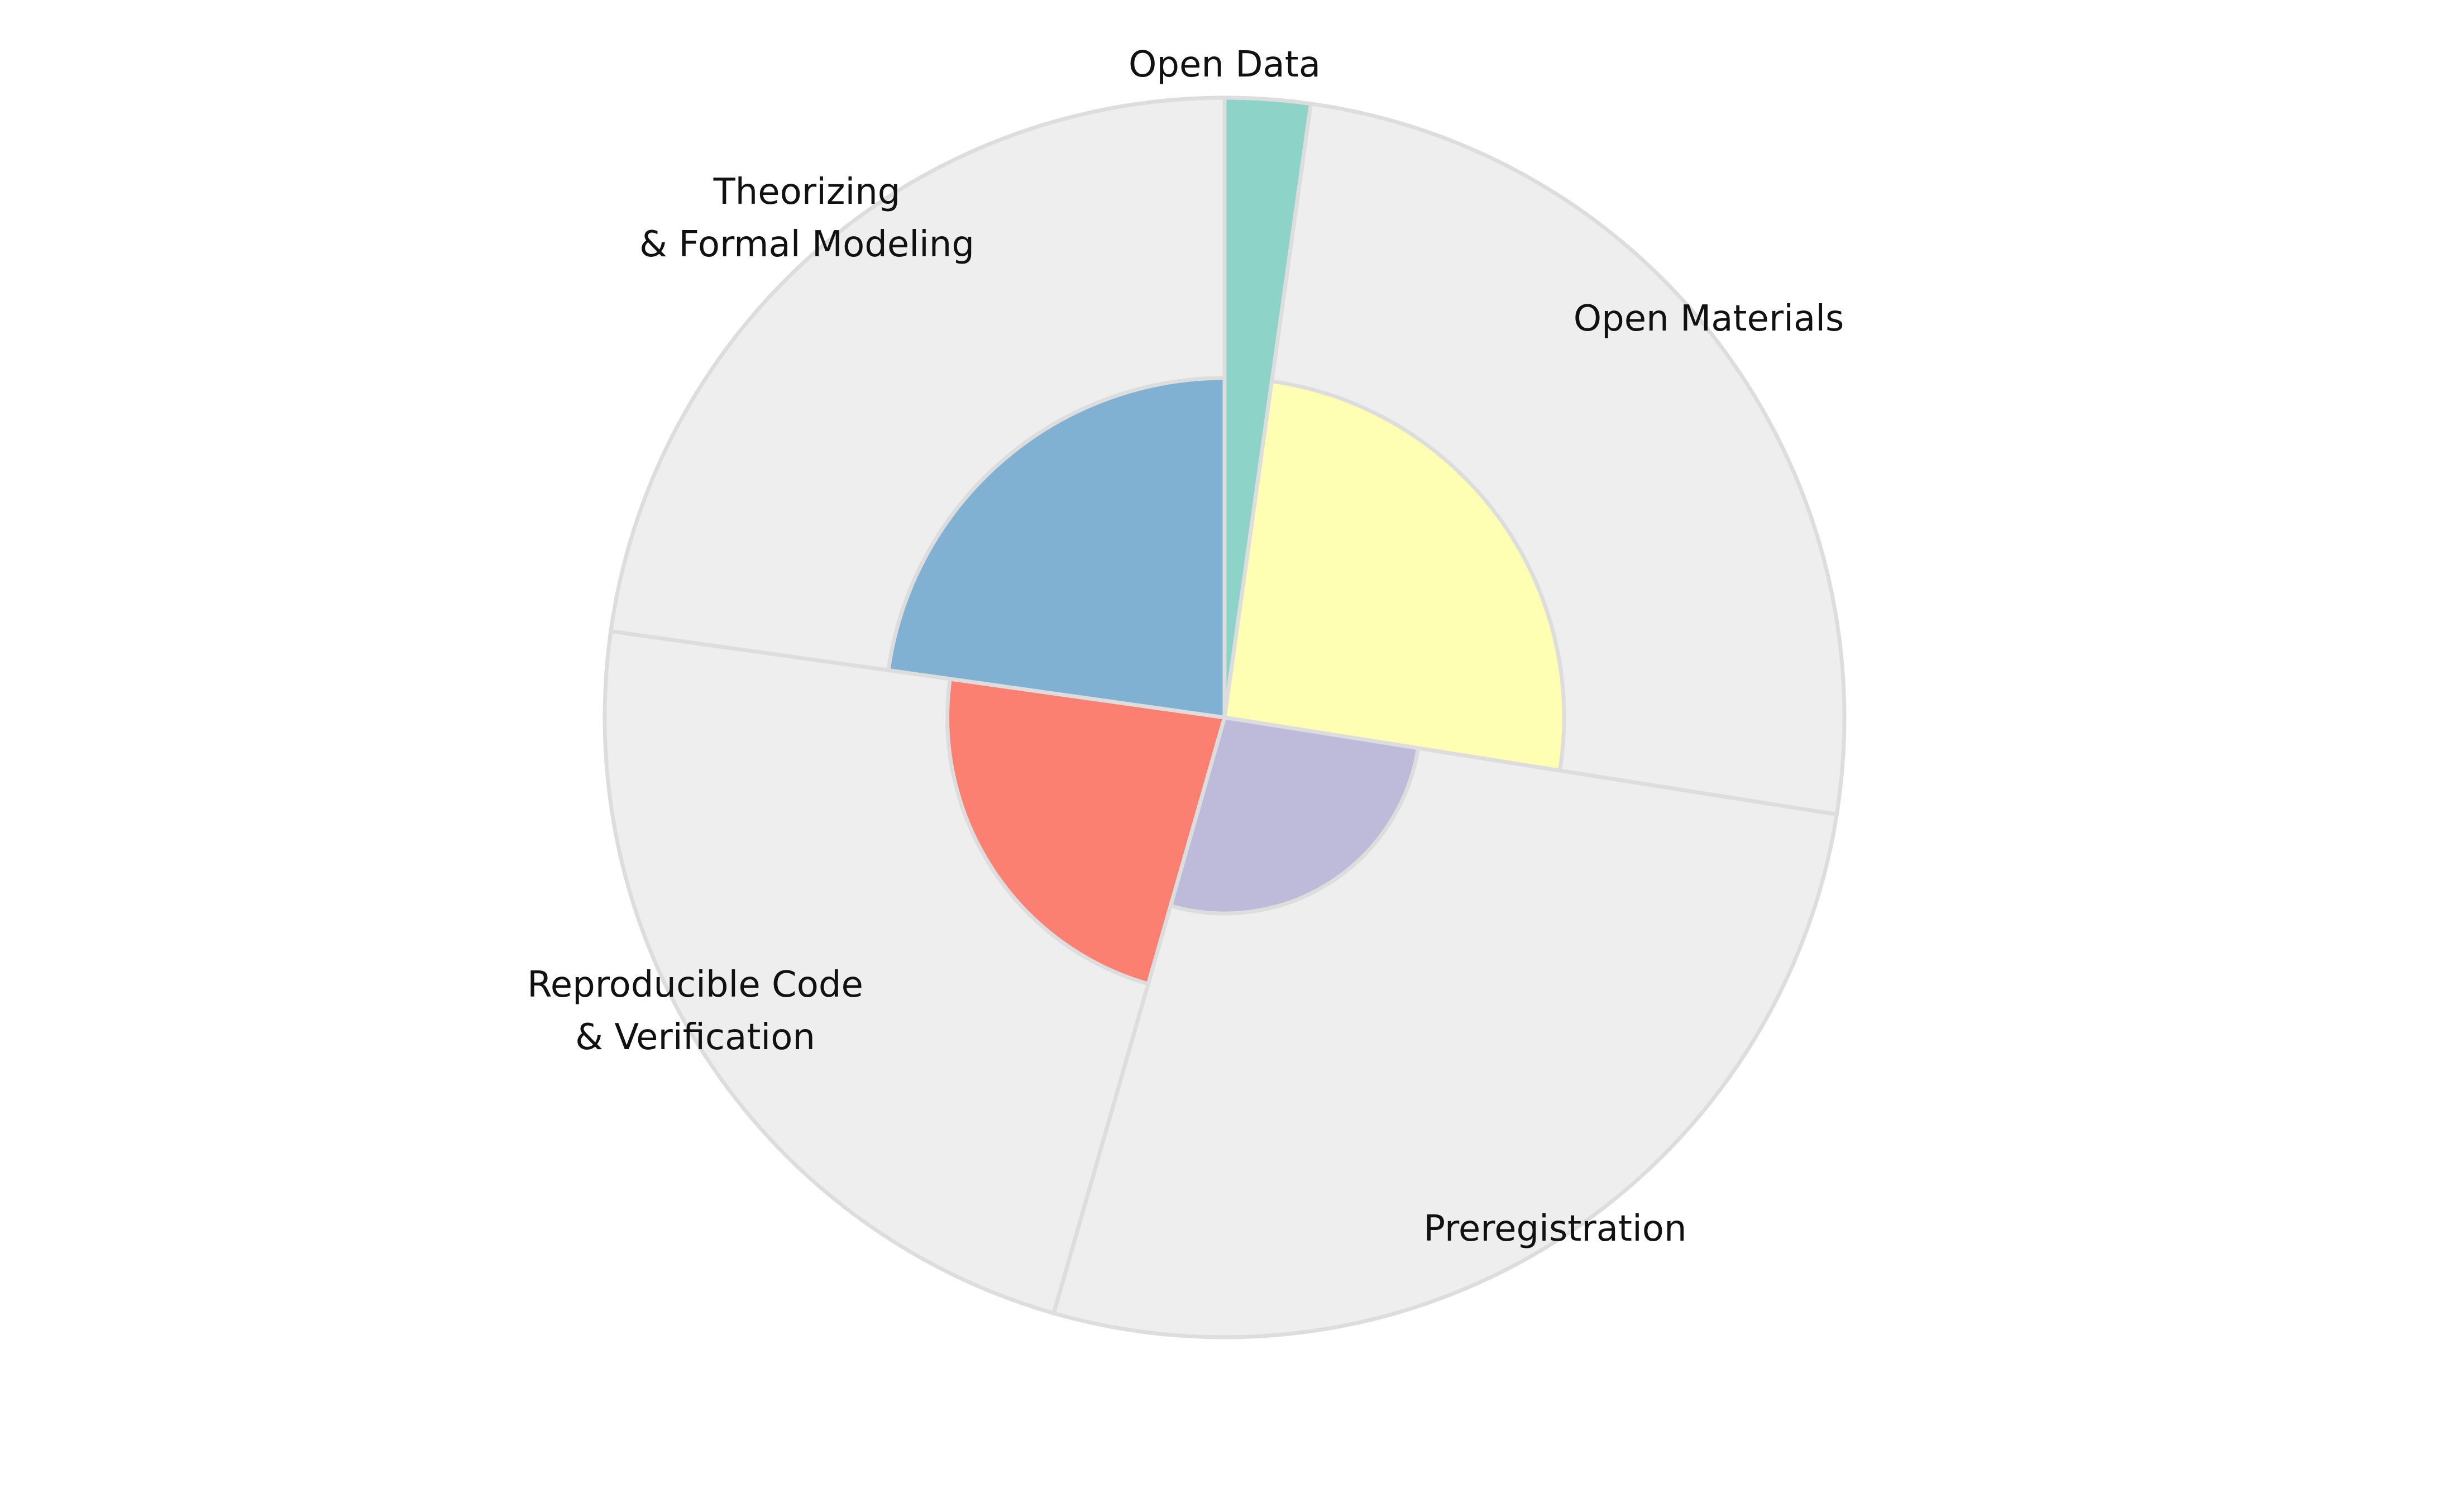 This screenshot has width=2443, height=1512. What do you see at coordinates (1555, 1229) in the screenshot?
I see `category-label-preregistration: Preregistration` at bounding box center [1555, 1229].